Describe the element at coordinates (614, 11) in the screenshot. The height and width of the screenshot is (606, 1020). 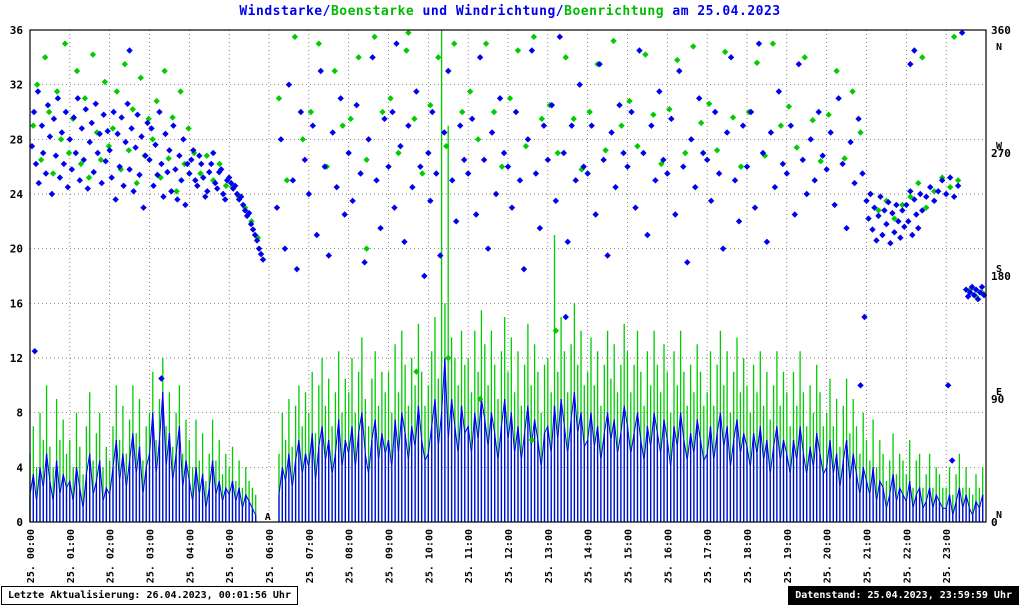
I see `title-boenrichtung: Boenrichtung` at that location.